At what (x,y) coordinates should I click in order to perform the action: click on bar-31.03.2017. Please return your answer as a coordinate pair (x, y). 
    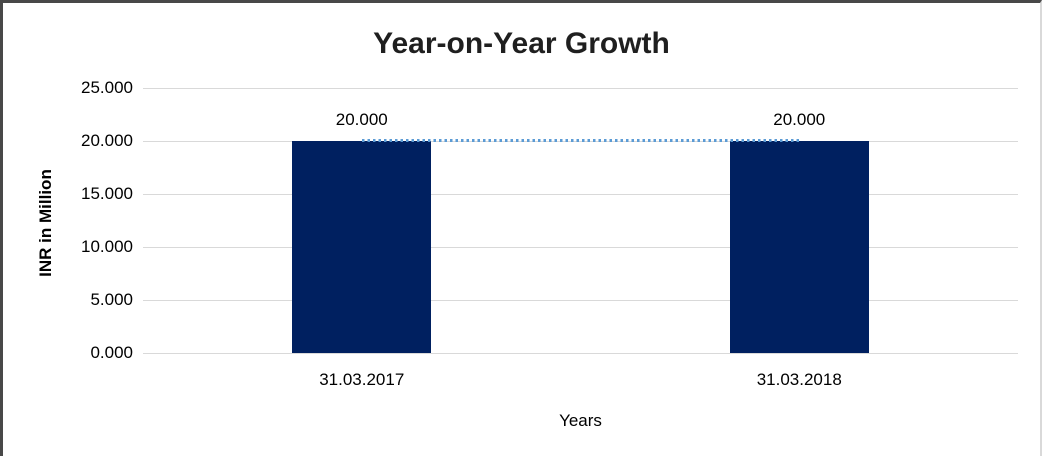
    Looking at the image, I should click on (362, 247).